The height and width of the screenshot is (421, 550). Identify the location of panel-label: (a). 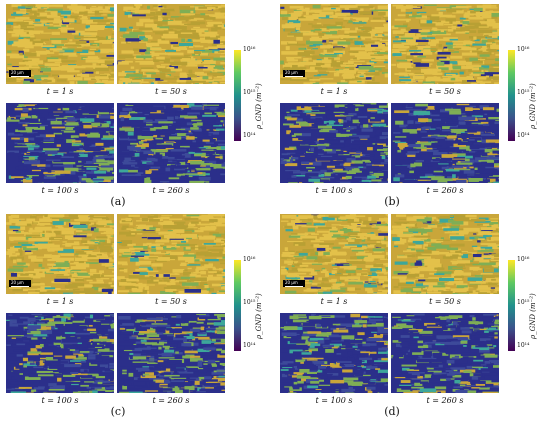
(118, 201).